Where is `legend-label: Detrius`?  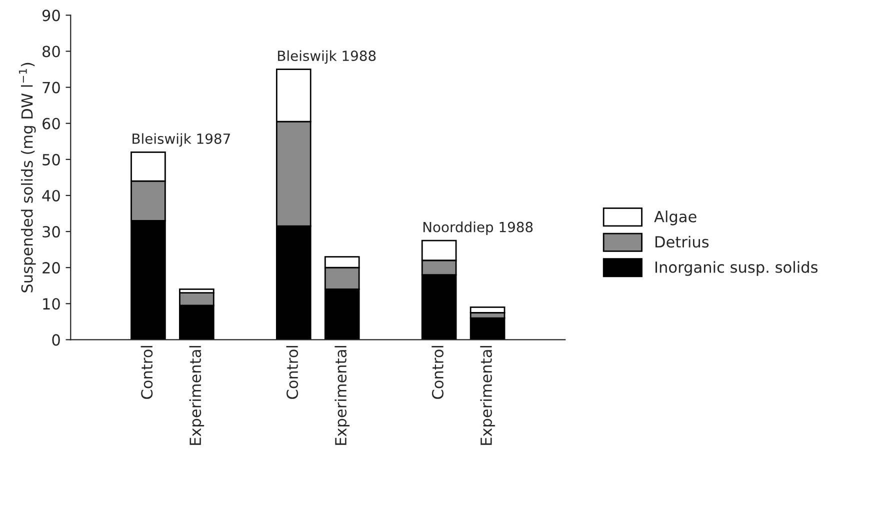
legend-label: Detrius is located at coordinates (682, 242).